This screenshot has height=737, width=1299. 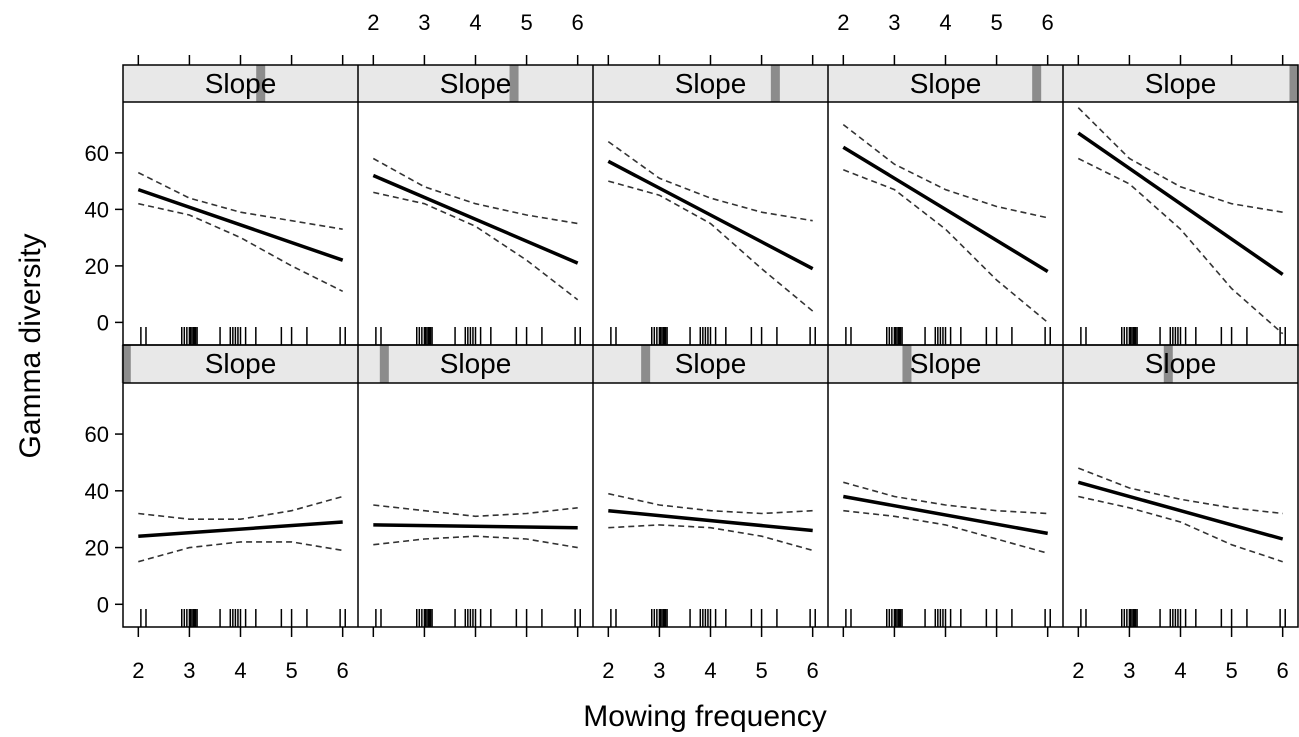 I want to click on x-tick-label-top: 5, so click(x=996, y=22).